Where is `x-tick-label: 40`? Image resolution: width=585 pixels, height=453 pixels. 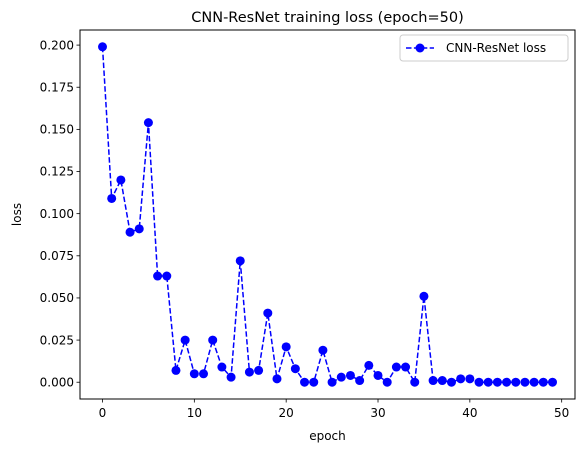
x-tick-label: 40 is located at coordinates (469, 413).